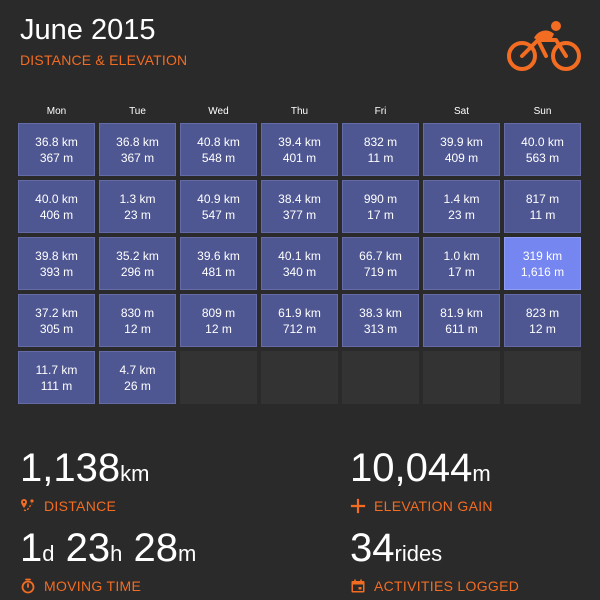  I want to click on activities-label: ACTIVITIES LOGGED, so click(447, 586).